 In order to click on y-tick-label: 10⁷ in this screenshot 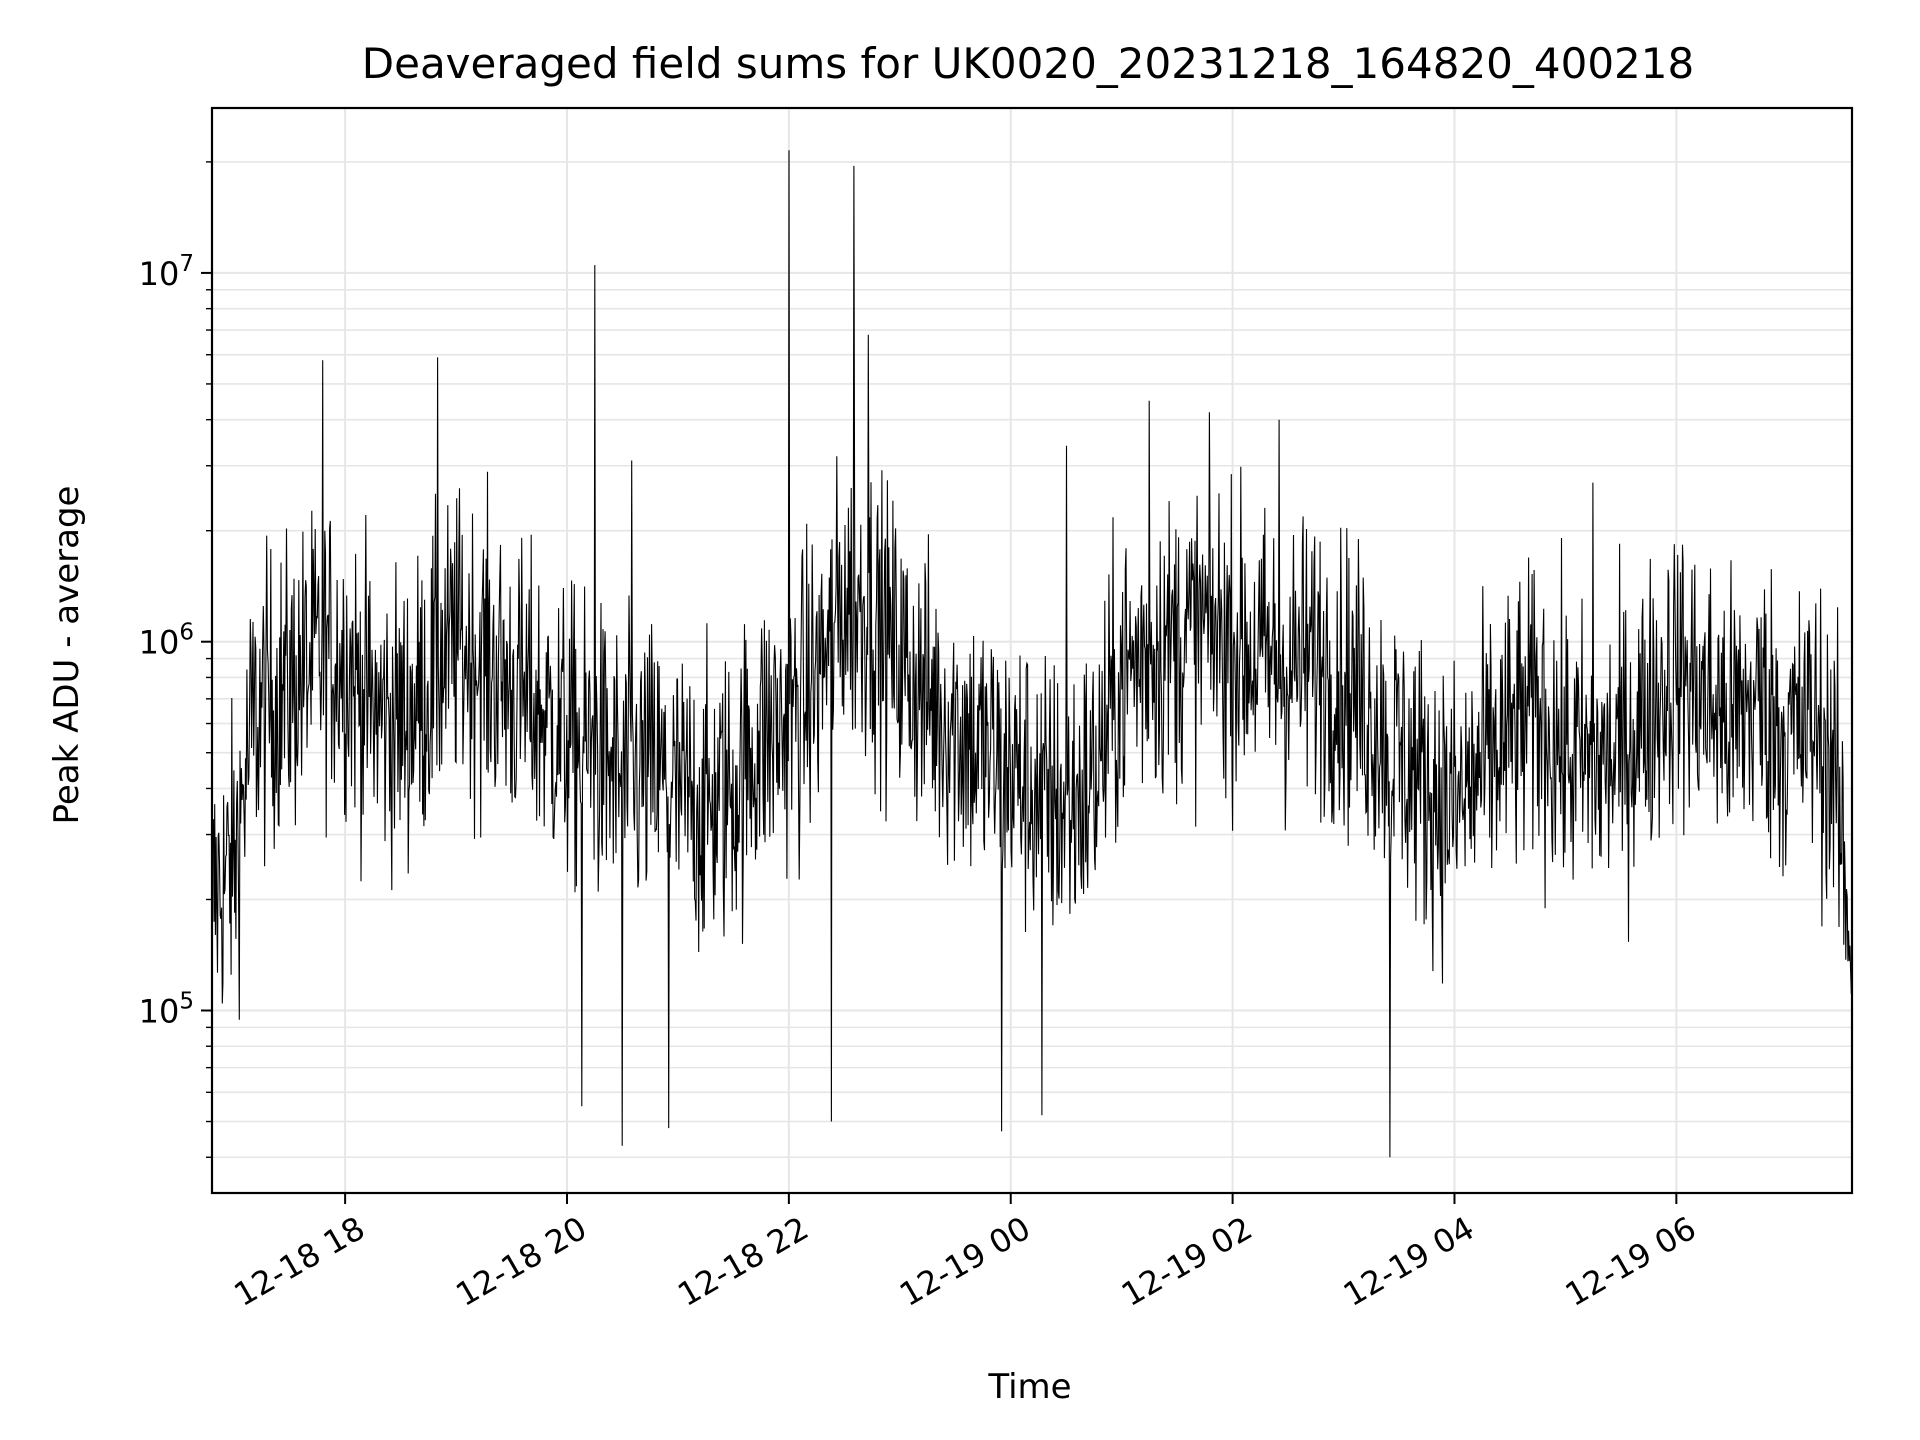, I will do `click(166, 272)`.